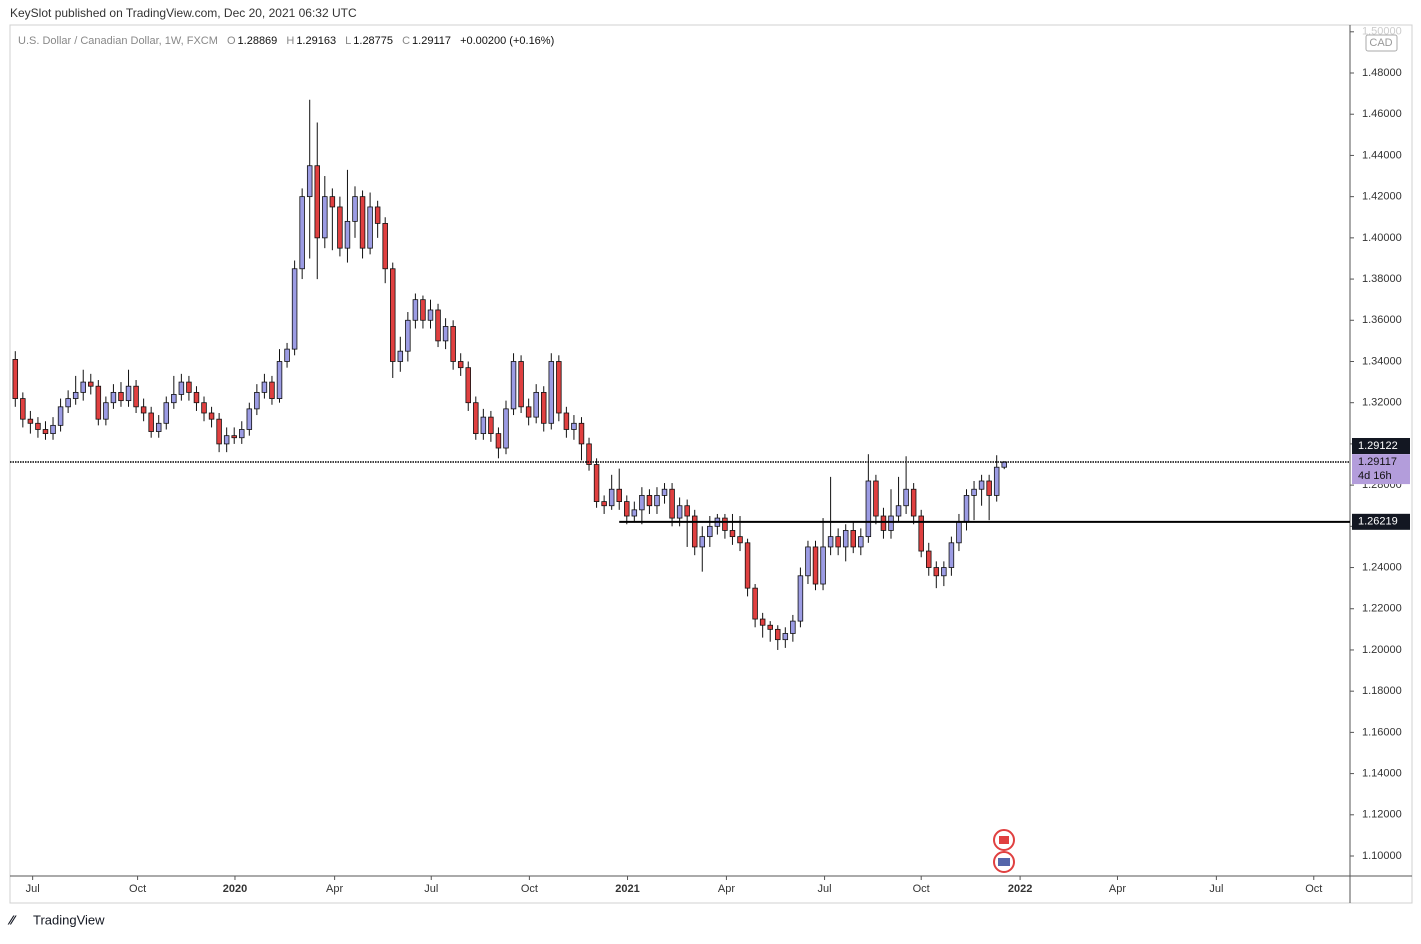  Describe the element at coordinates (258, 41) in the screenshot. I see `legend-open: 1.28869` at that location.